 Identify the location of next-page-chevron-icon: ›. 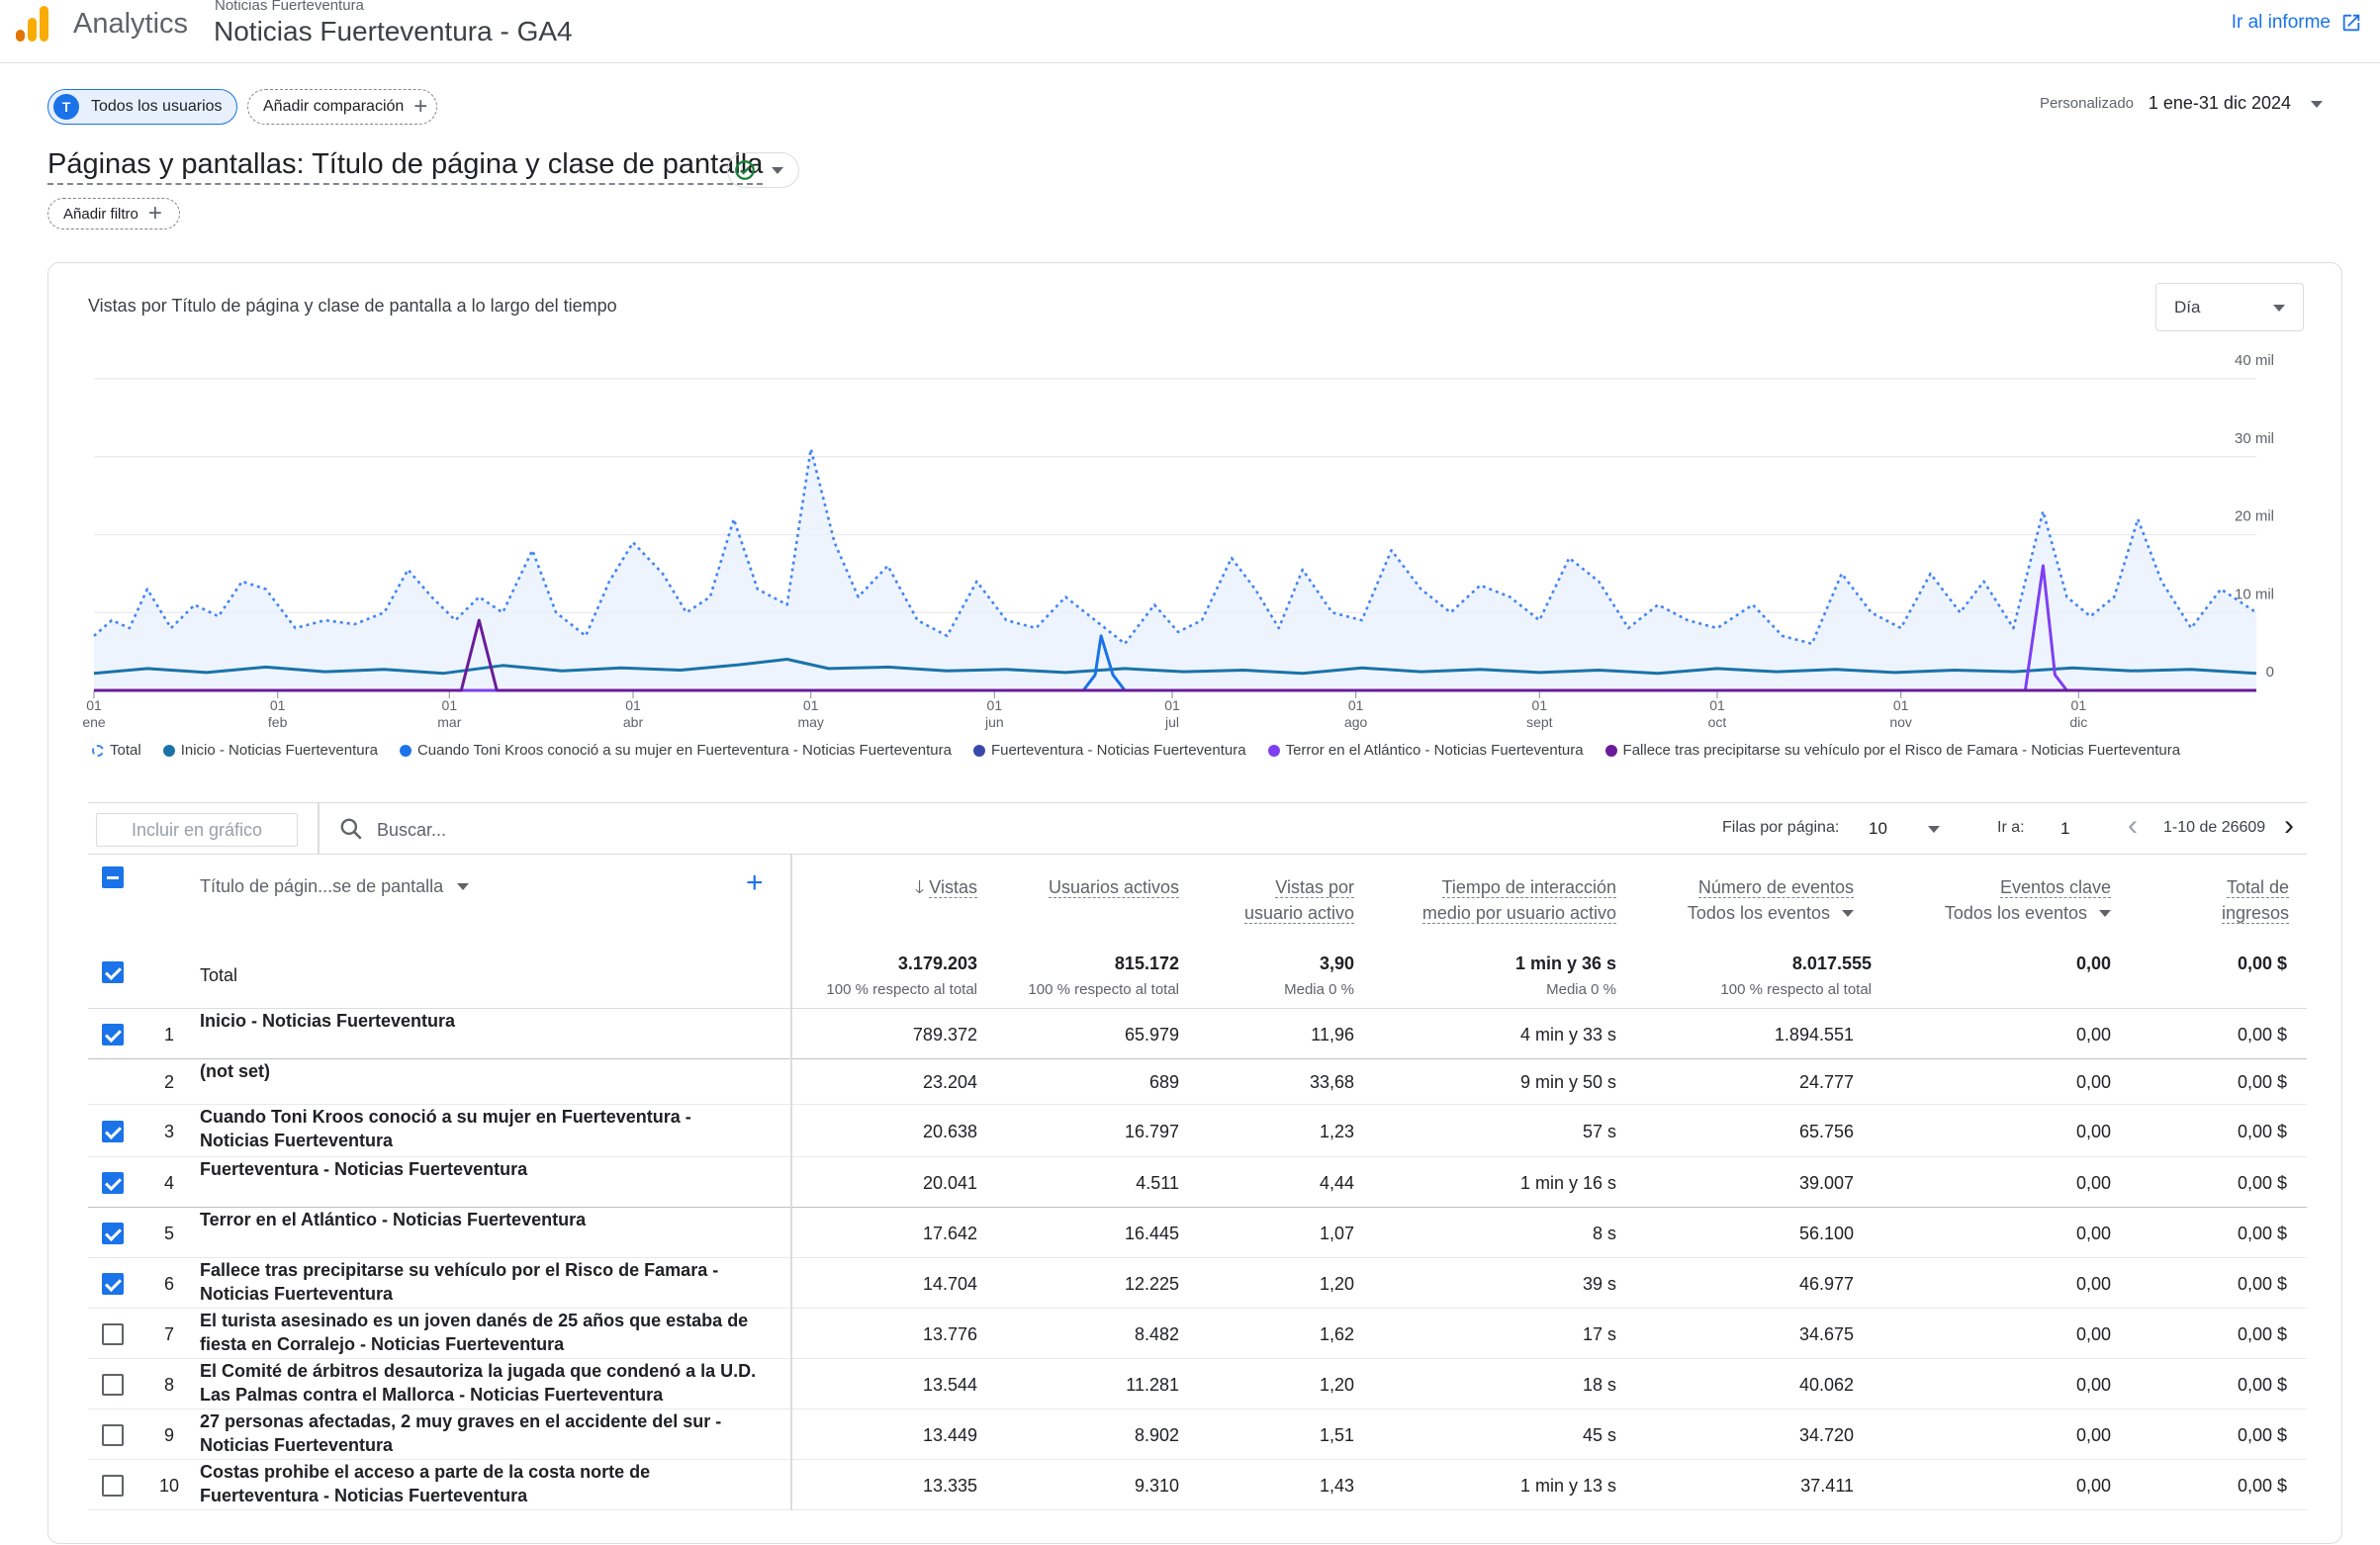
(2289, 826).